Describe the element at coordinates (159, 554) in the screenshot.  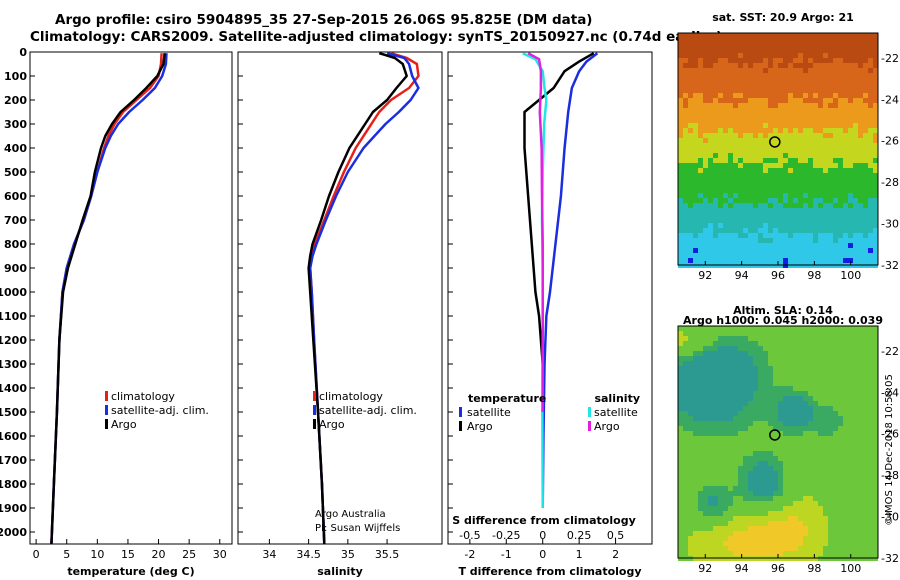
I see `temperature-x-tick-label: 20` at that location.